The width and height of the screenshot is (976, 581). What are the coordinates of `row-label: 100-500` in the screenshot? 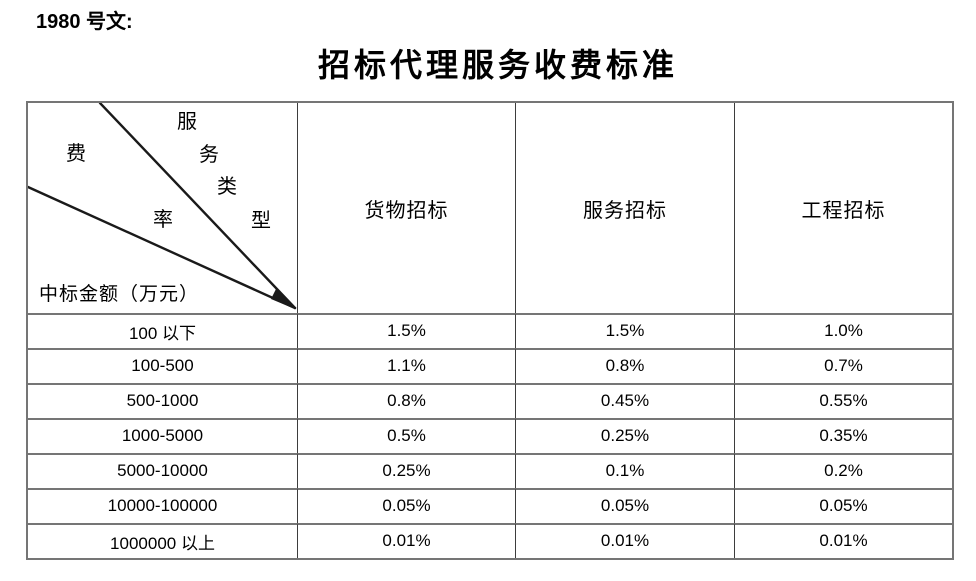 It's located at (162, 365).